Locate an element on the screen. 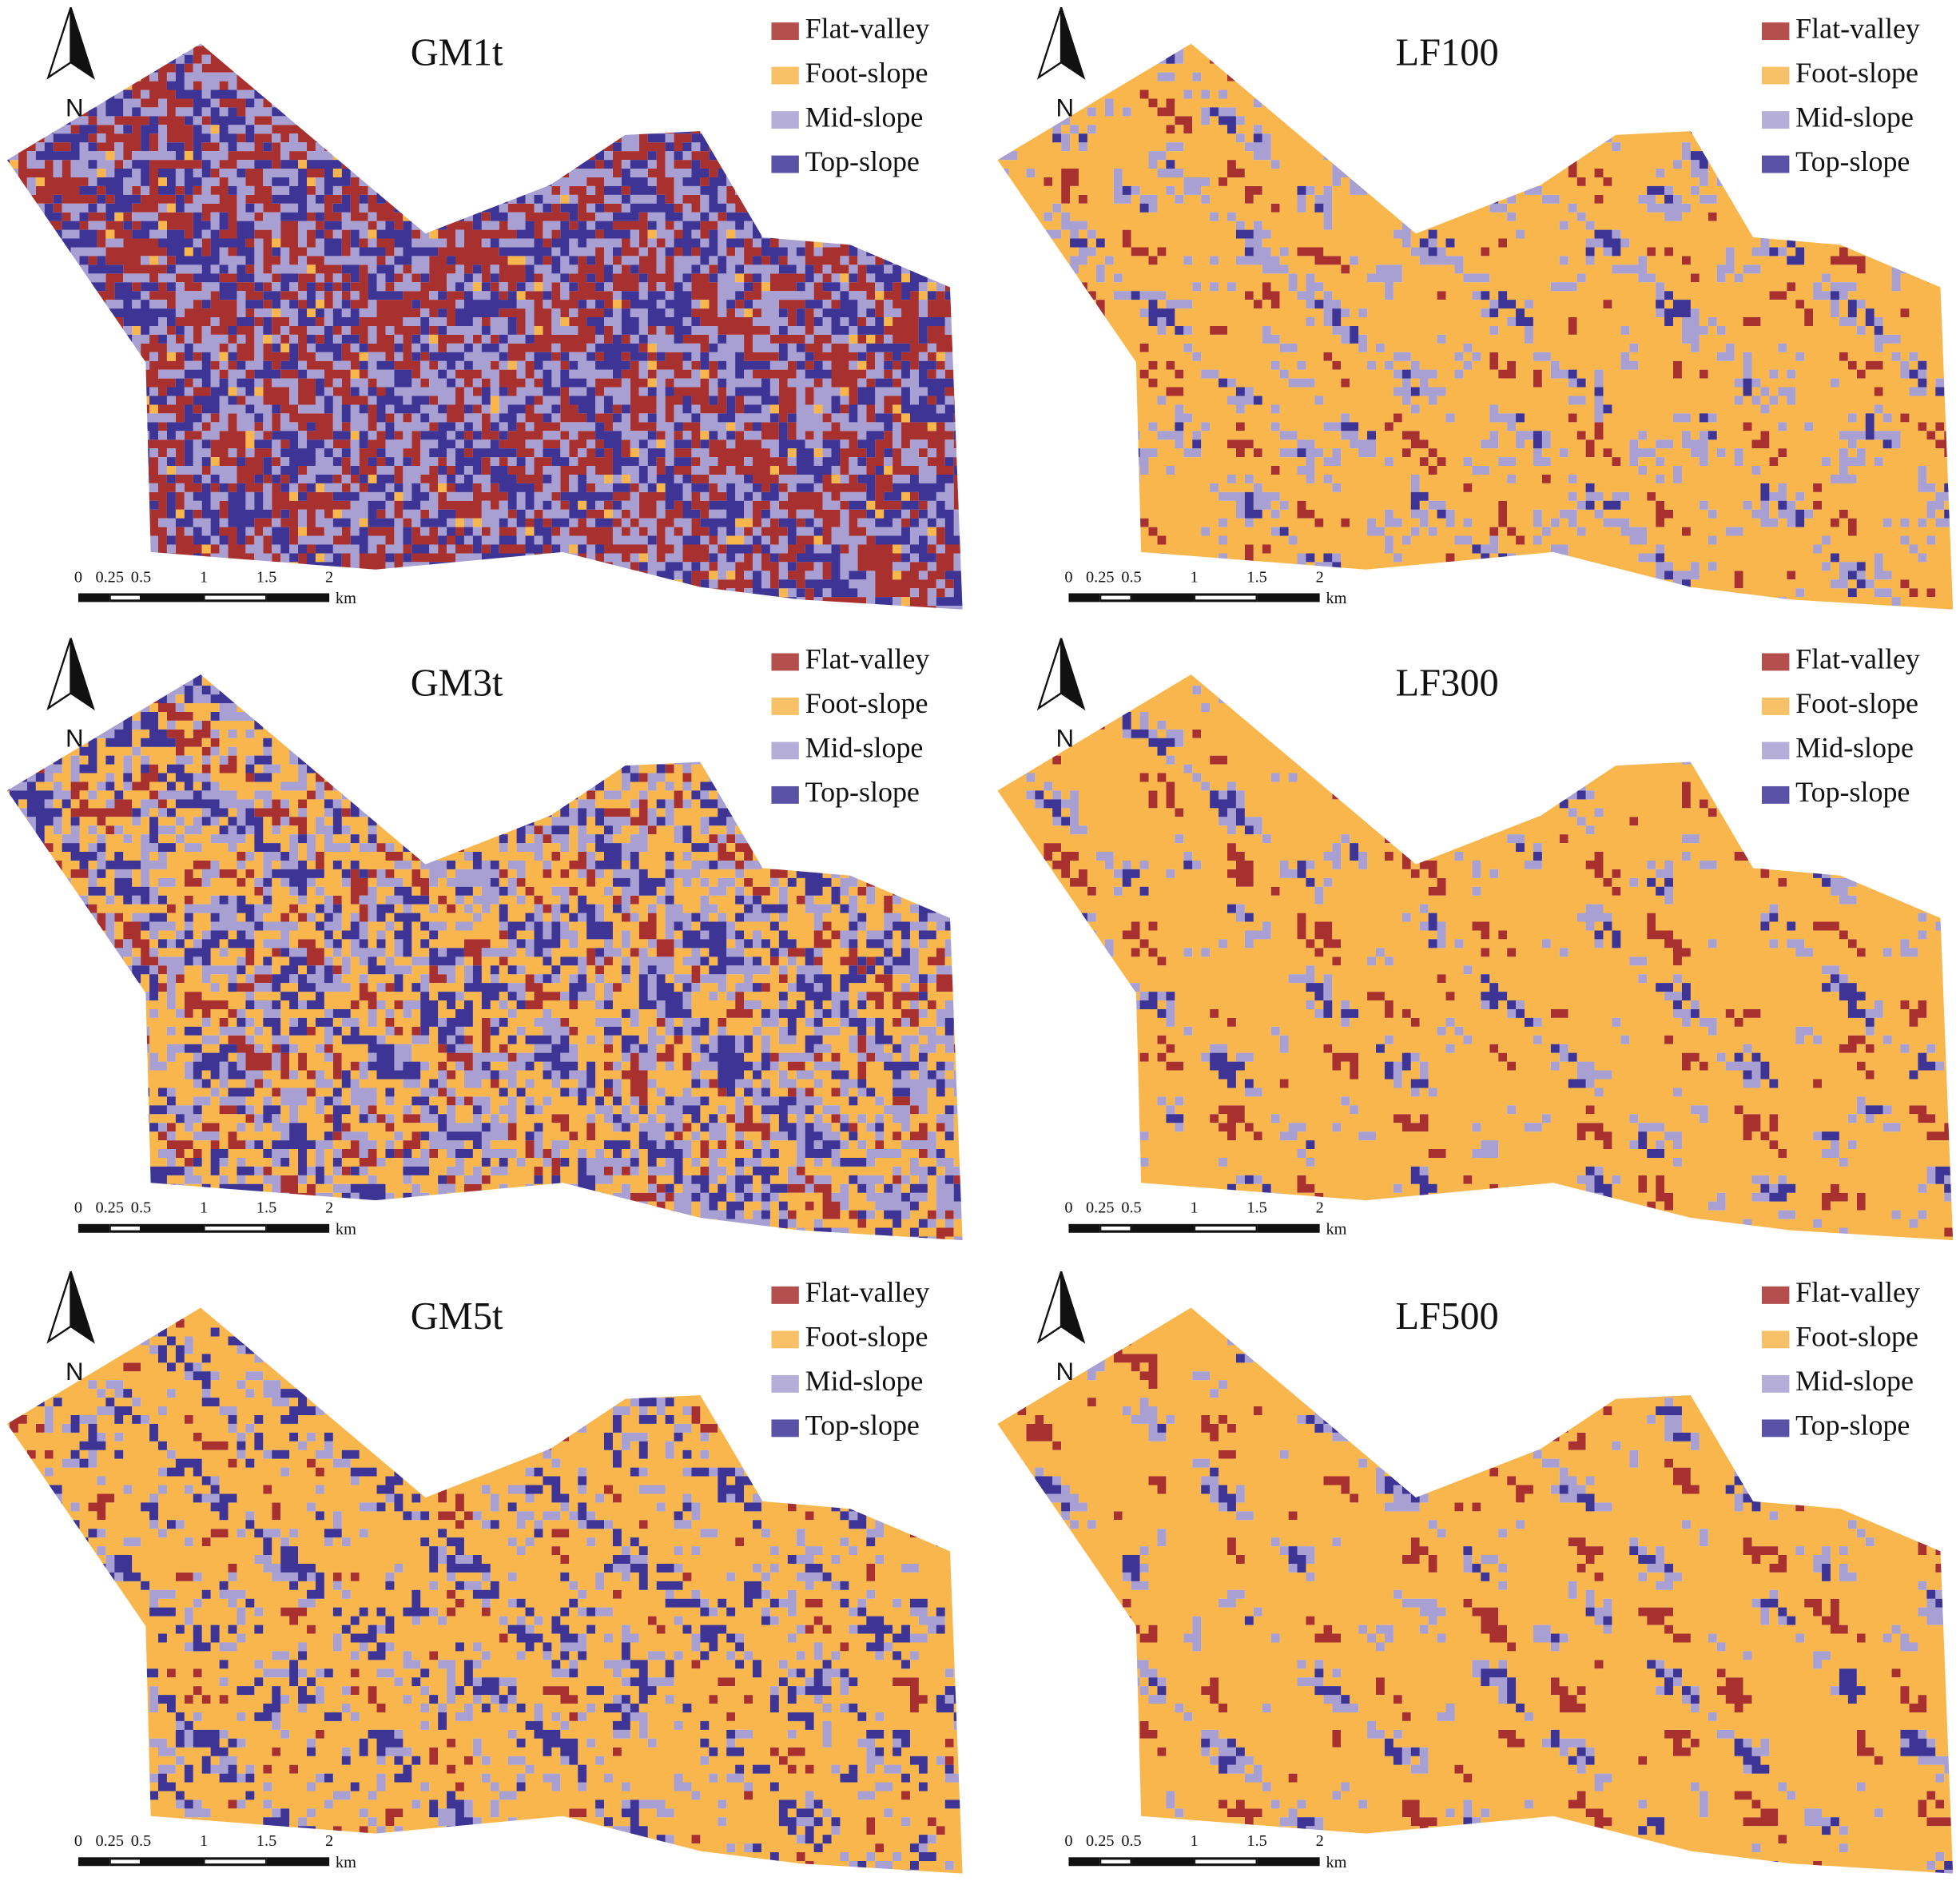  panel-title: GM1t is located at coordinates (457, 53).